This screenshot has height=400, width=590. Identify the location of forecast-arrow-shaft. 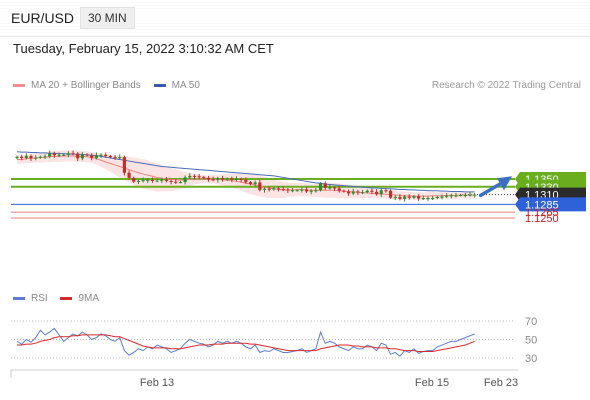
(491, 189).